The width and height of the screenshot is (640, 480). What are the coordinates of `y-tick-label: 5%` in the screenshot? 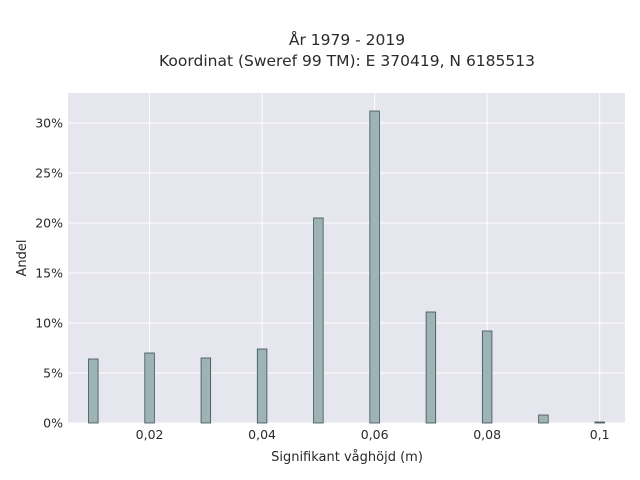 It's located at (53, 373).